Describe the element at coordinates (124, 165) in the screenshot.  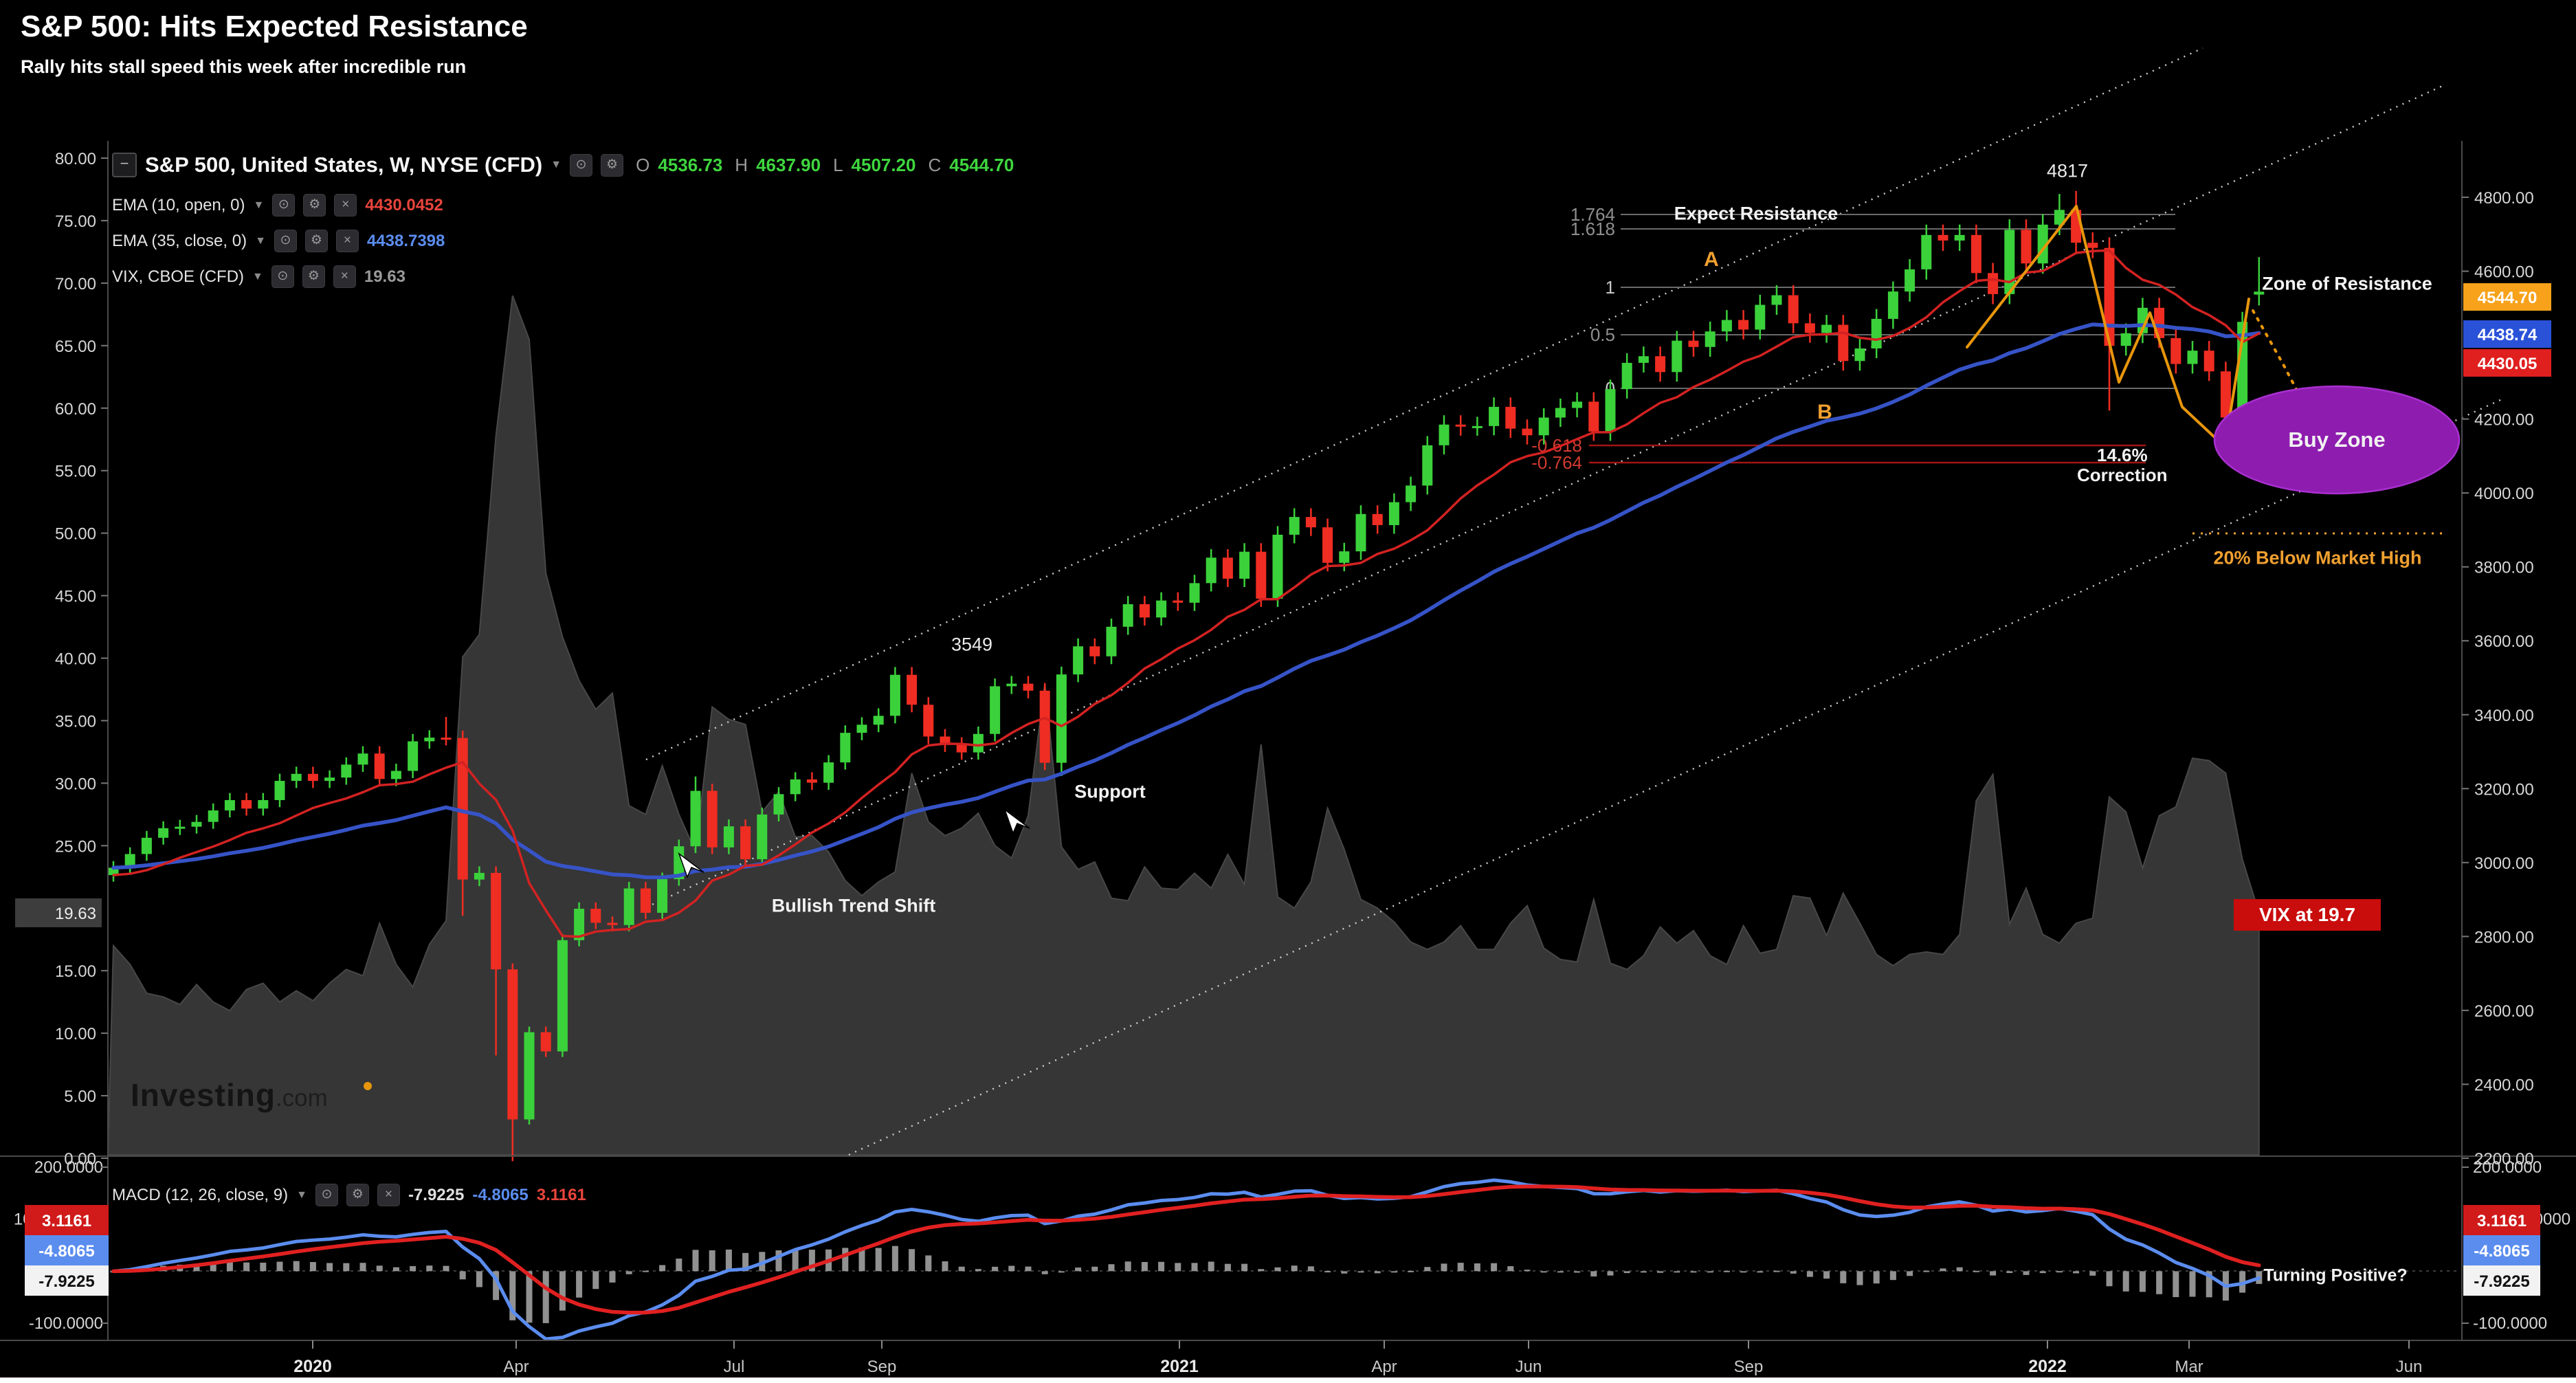
I see `collapse-legend-icon: −` at that location.